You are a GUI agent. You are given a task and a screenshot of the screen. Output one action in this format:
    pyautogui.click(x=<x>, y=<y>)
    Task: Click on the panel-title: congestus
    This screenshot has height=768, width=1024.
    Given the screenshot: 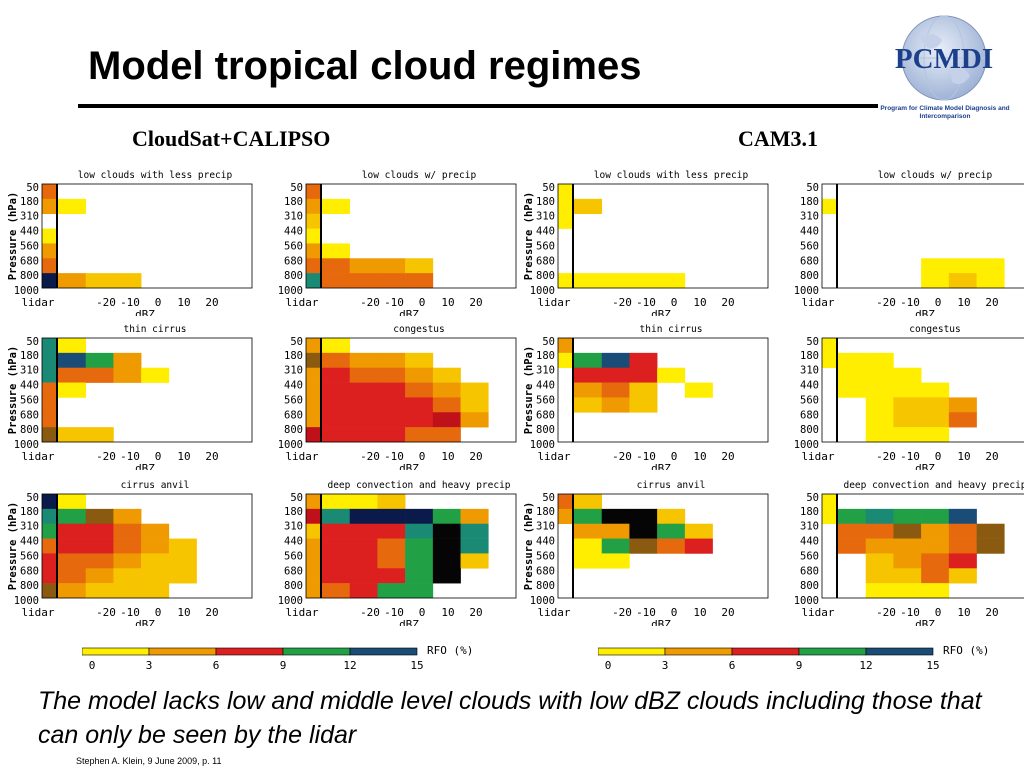 What is the action you would take?
    pyautogui.click(x=418, y=329)
    